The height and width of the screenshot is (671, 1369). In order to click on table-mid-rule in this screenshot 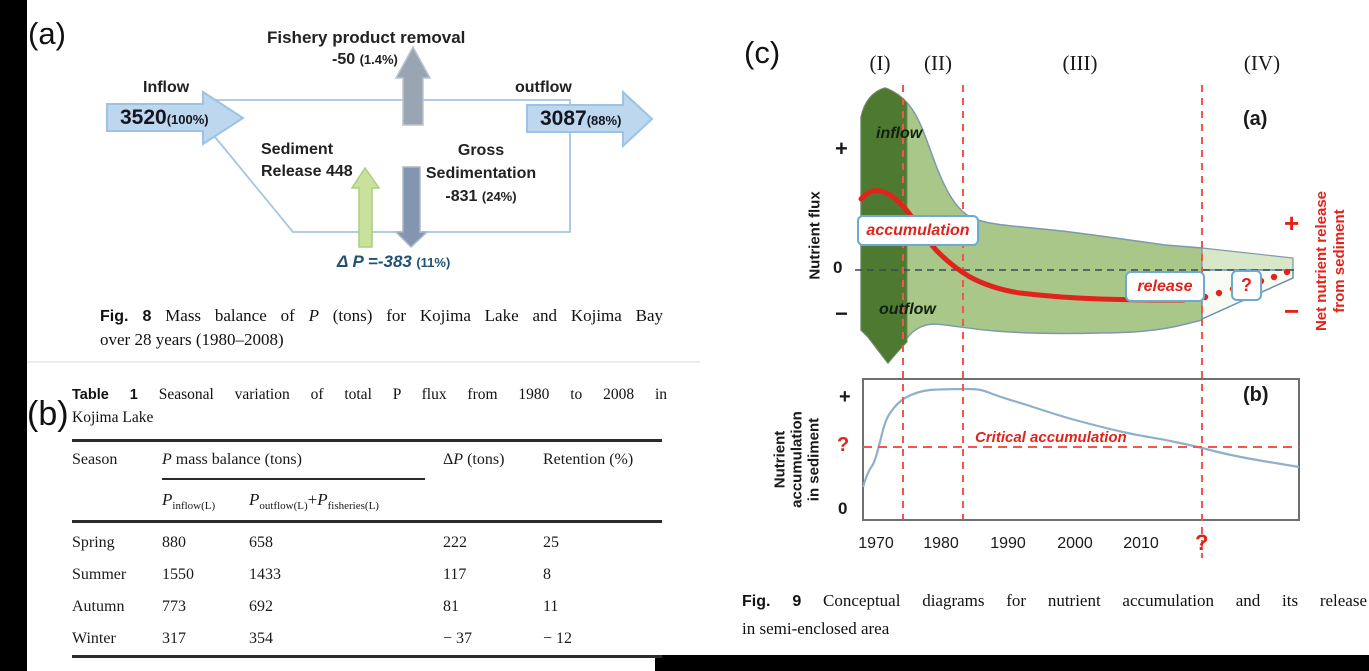, I will do `click(367, 521)`.